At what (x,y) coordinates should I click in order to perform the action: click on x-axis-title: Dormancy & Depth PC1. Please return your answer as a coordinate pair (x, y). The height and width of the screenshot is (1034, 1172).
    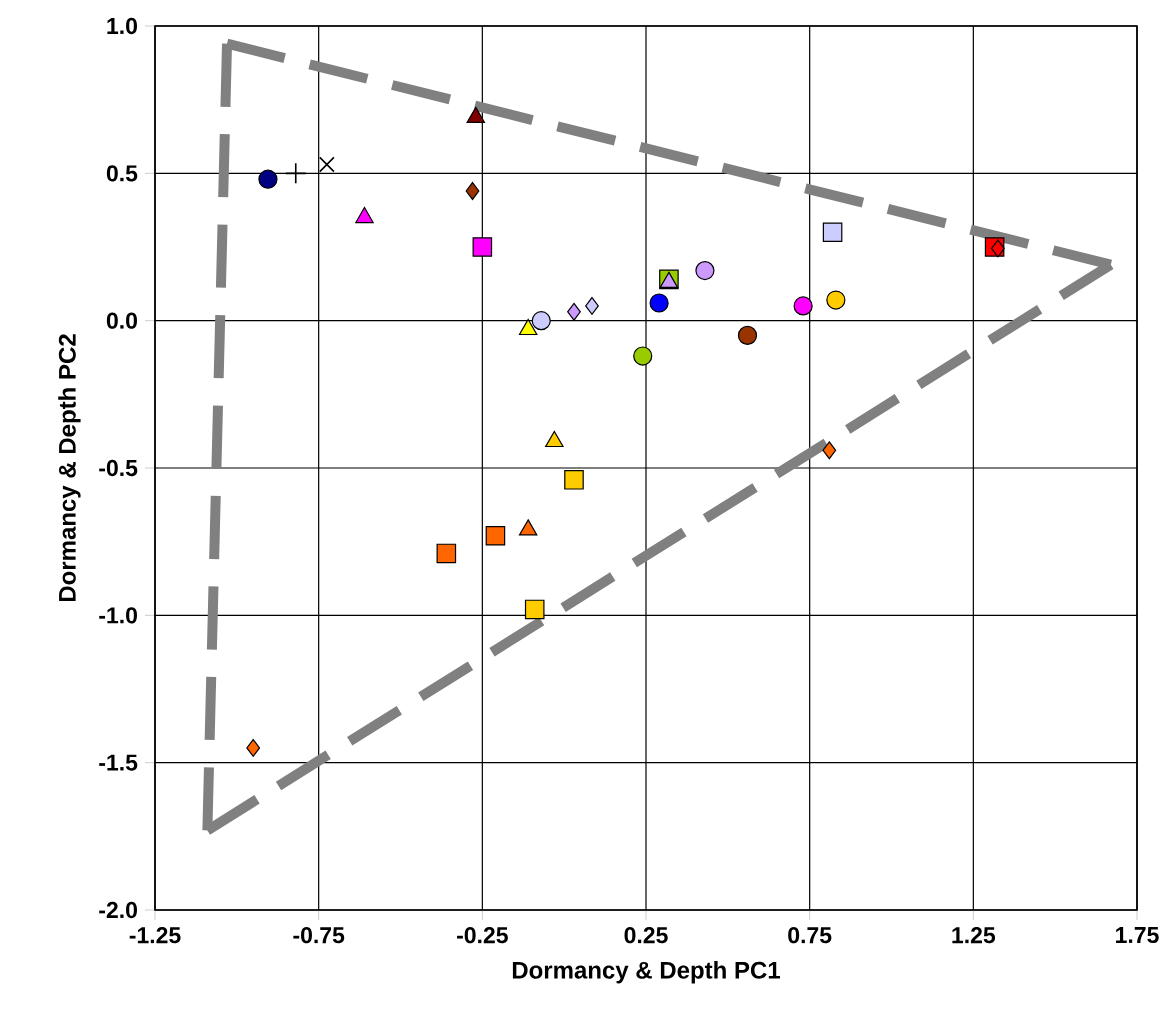
    Looking at the image, I should click on (646, 972).